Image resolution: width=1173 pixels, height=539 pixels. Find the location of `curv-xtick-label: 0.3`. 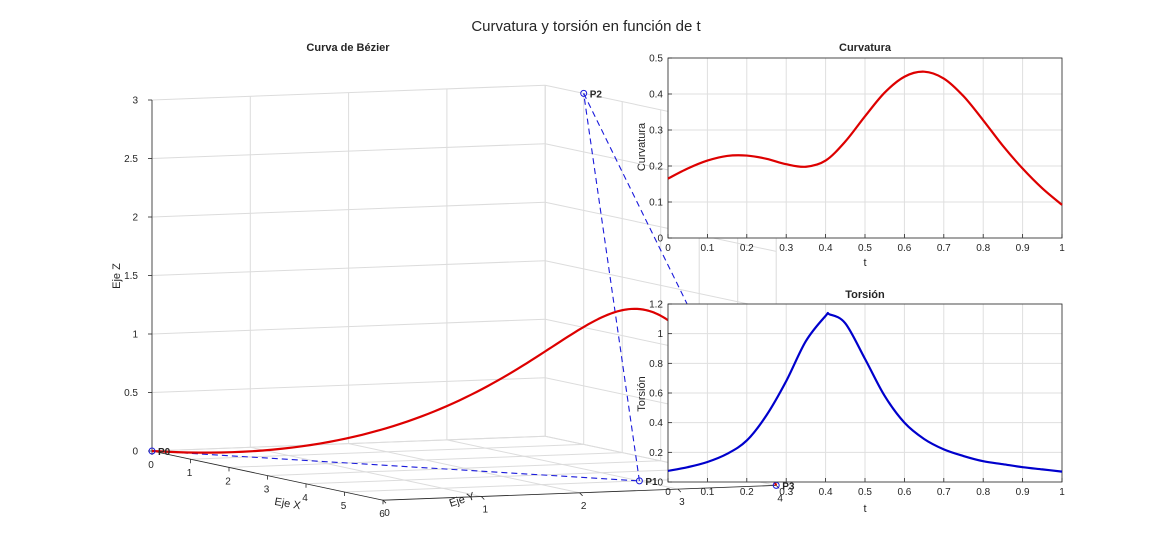

curv-xtick-label: 0.3 is located at coordinates (786, 248).